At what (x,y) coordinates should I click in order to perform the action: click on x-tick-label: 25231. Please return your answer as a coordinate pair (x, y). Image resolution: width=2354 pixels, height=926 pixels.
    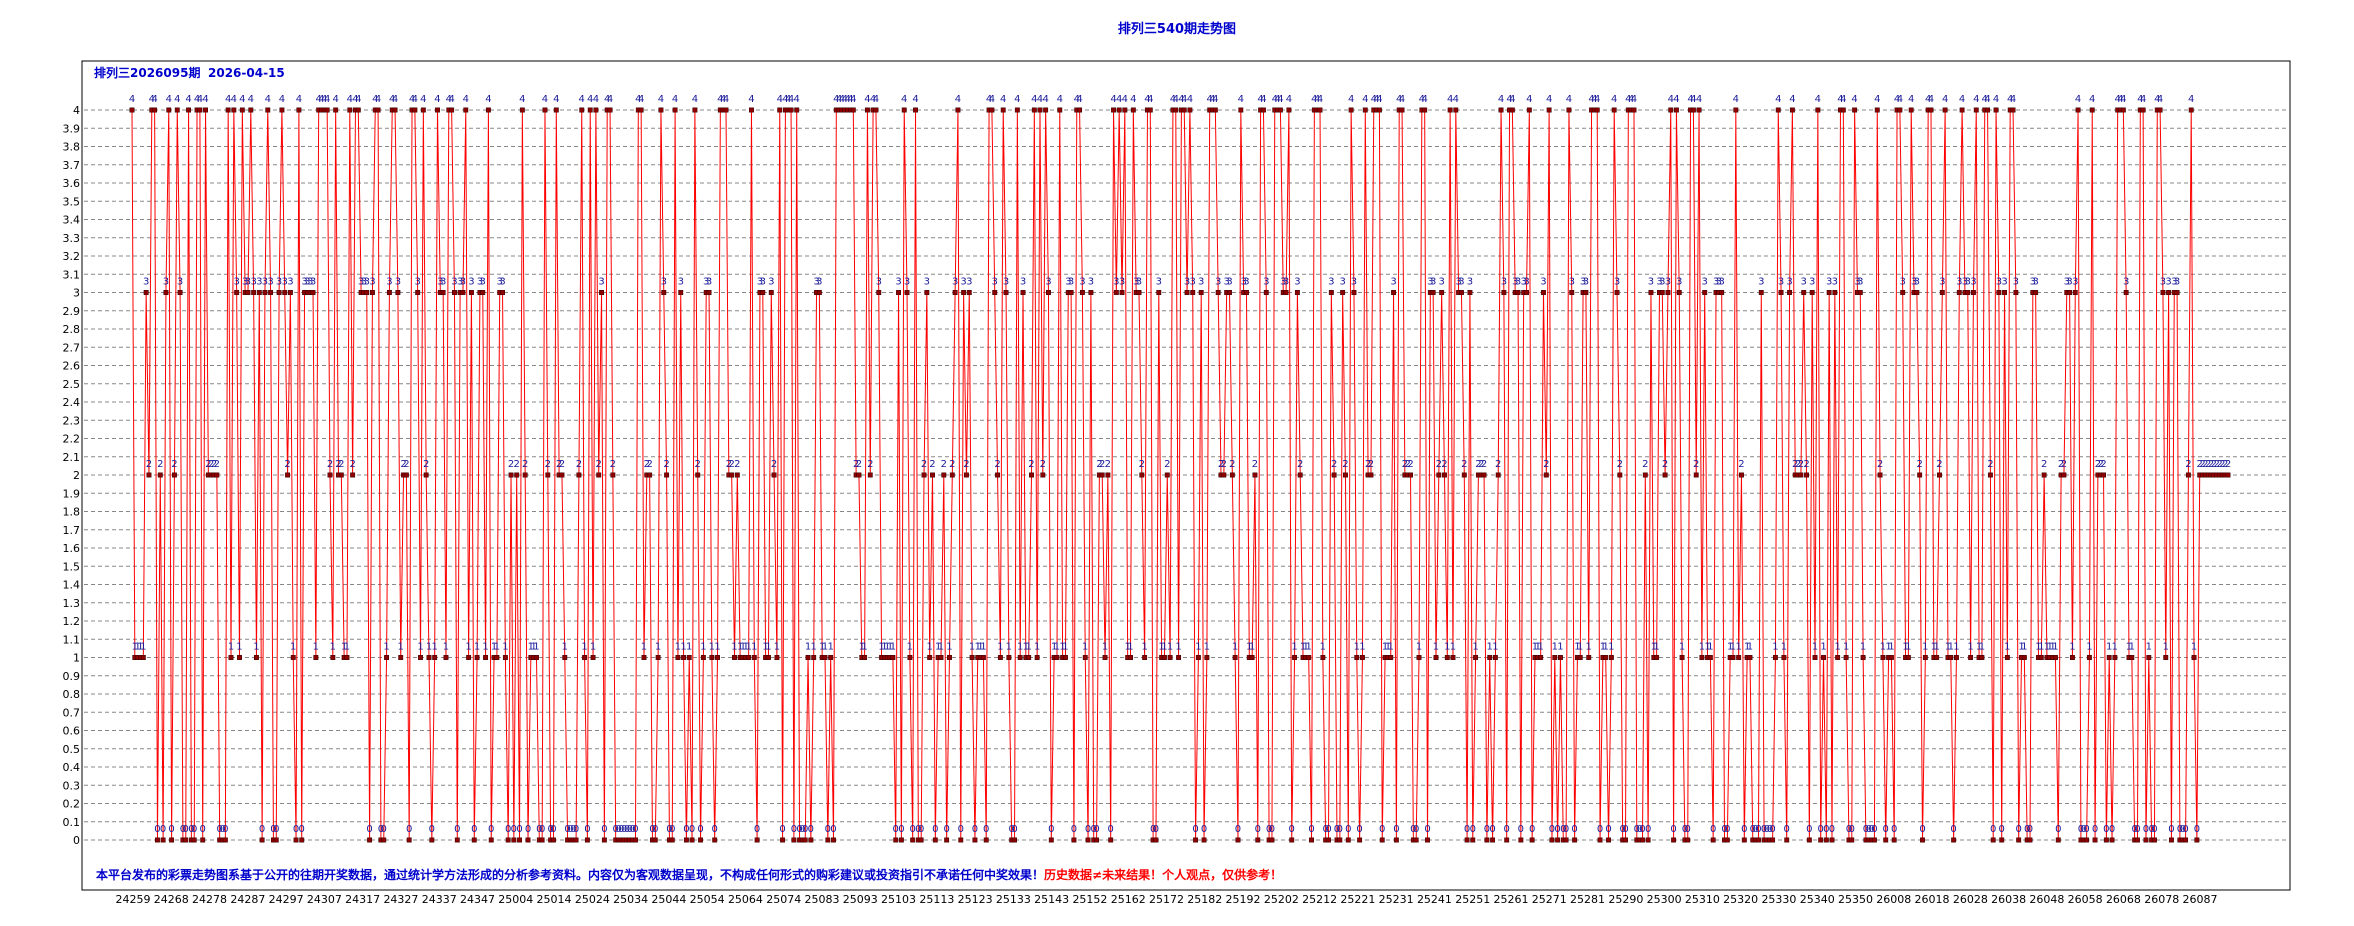
    Looking at the image, I should click on (1396, 899).